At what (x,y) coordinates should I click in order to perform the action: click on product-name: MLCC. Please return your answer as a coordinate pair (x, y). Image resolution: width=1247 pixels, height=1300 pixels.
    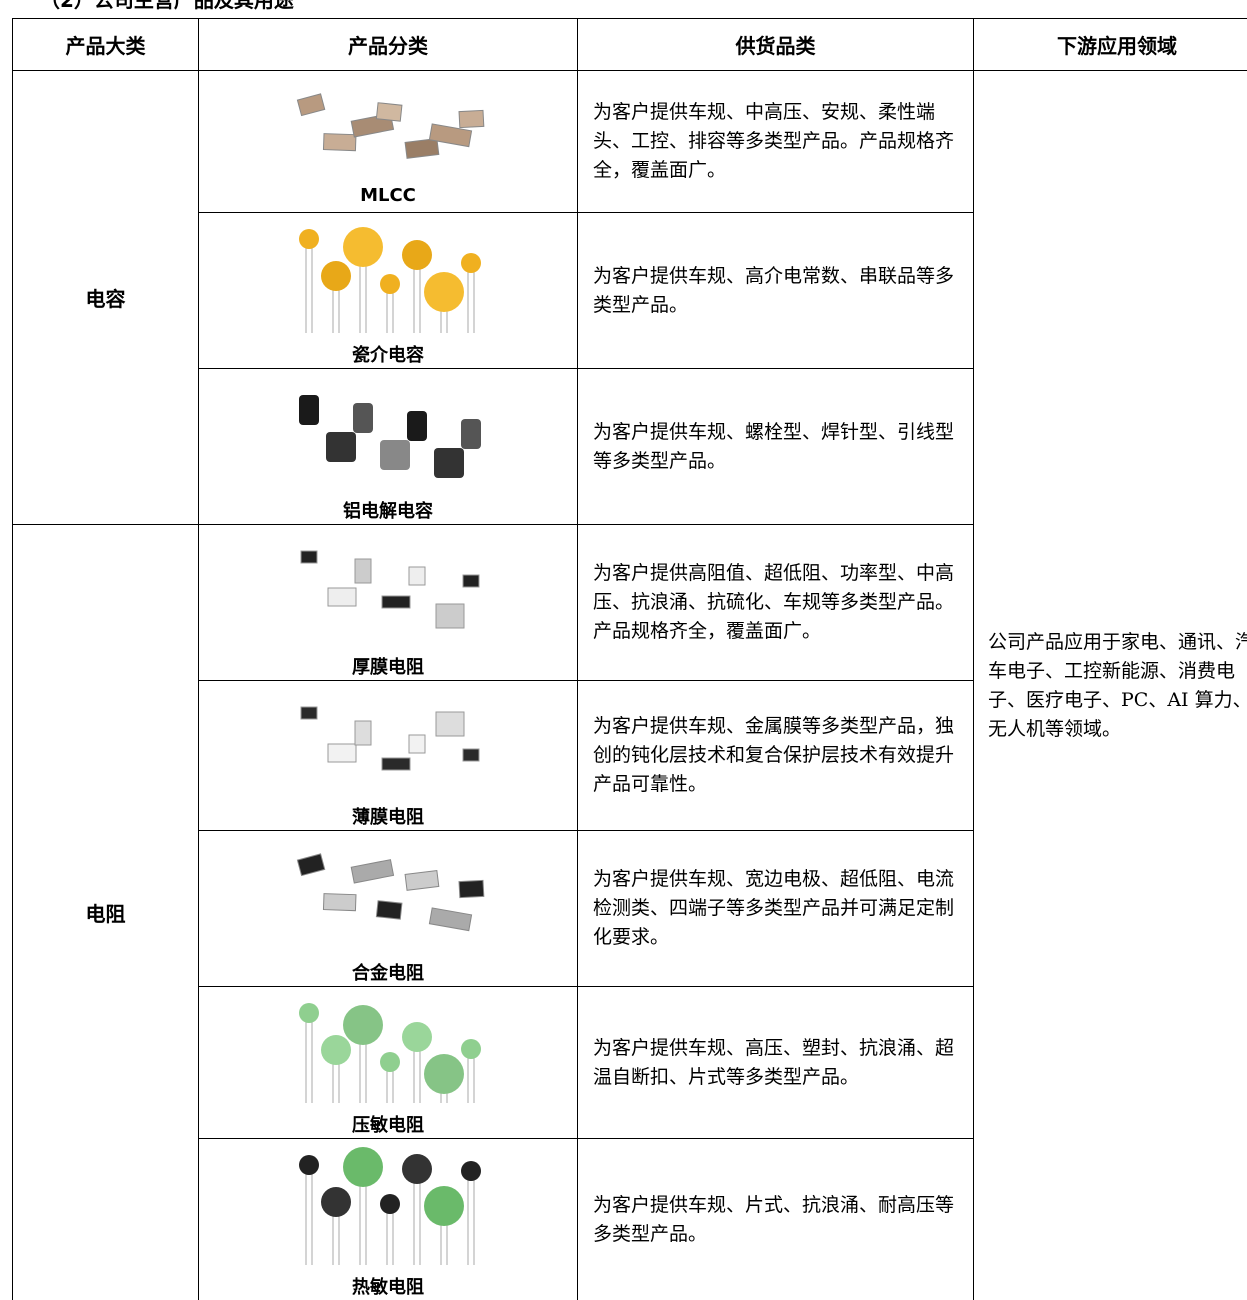
    Looking at the image, I should click on (388, 195).